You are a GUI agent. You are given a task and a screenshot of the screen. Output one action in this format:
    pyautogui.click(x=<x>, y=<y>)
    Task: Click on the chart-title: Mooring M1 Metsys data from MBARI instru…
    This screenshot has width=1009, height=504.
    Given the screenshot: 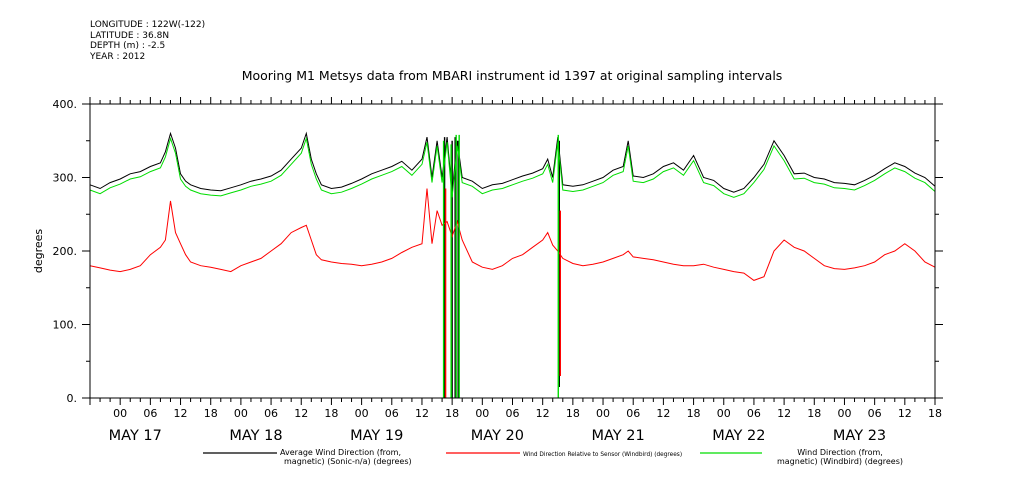 What is the action you would take?
    pyautogui.click(x=512, y=75)
    